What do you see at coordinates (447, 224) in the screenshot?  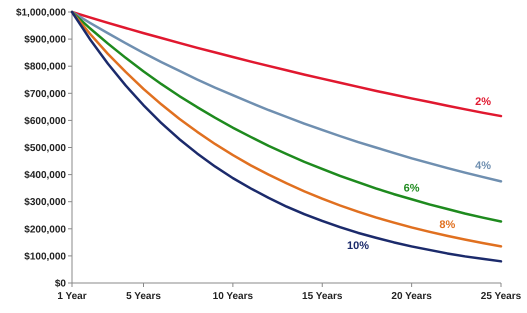 I see `series-label: 8%` at bounding box center [447, 224].